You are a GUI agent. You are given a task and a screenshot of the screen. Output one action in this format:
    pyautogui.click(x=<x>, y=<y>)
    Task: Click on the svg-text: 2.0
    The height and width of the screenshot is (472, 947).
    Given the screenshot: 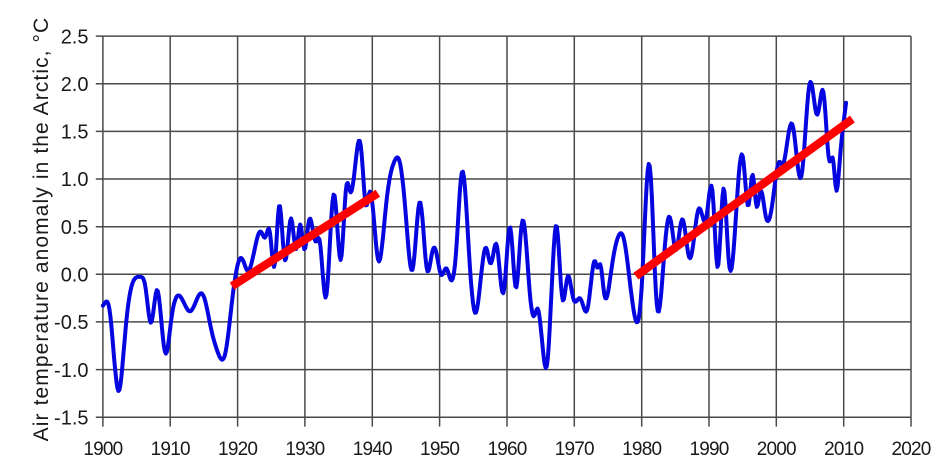 What is the action you would take?
    pyautogui.click(x=75, y=85)
    